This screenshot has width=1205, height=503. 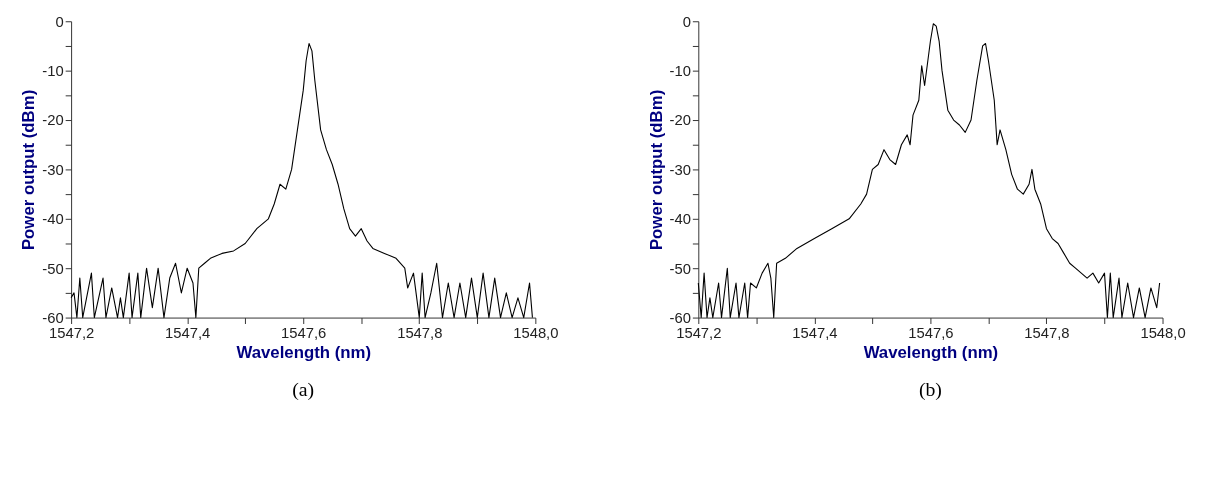 What do you see at coordinates (303, 389) in the screenshot?
I see `text: (a)` at bounding box center [303, 389].